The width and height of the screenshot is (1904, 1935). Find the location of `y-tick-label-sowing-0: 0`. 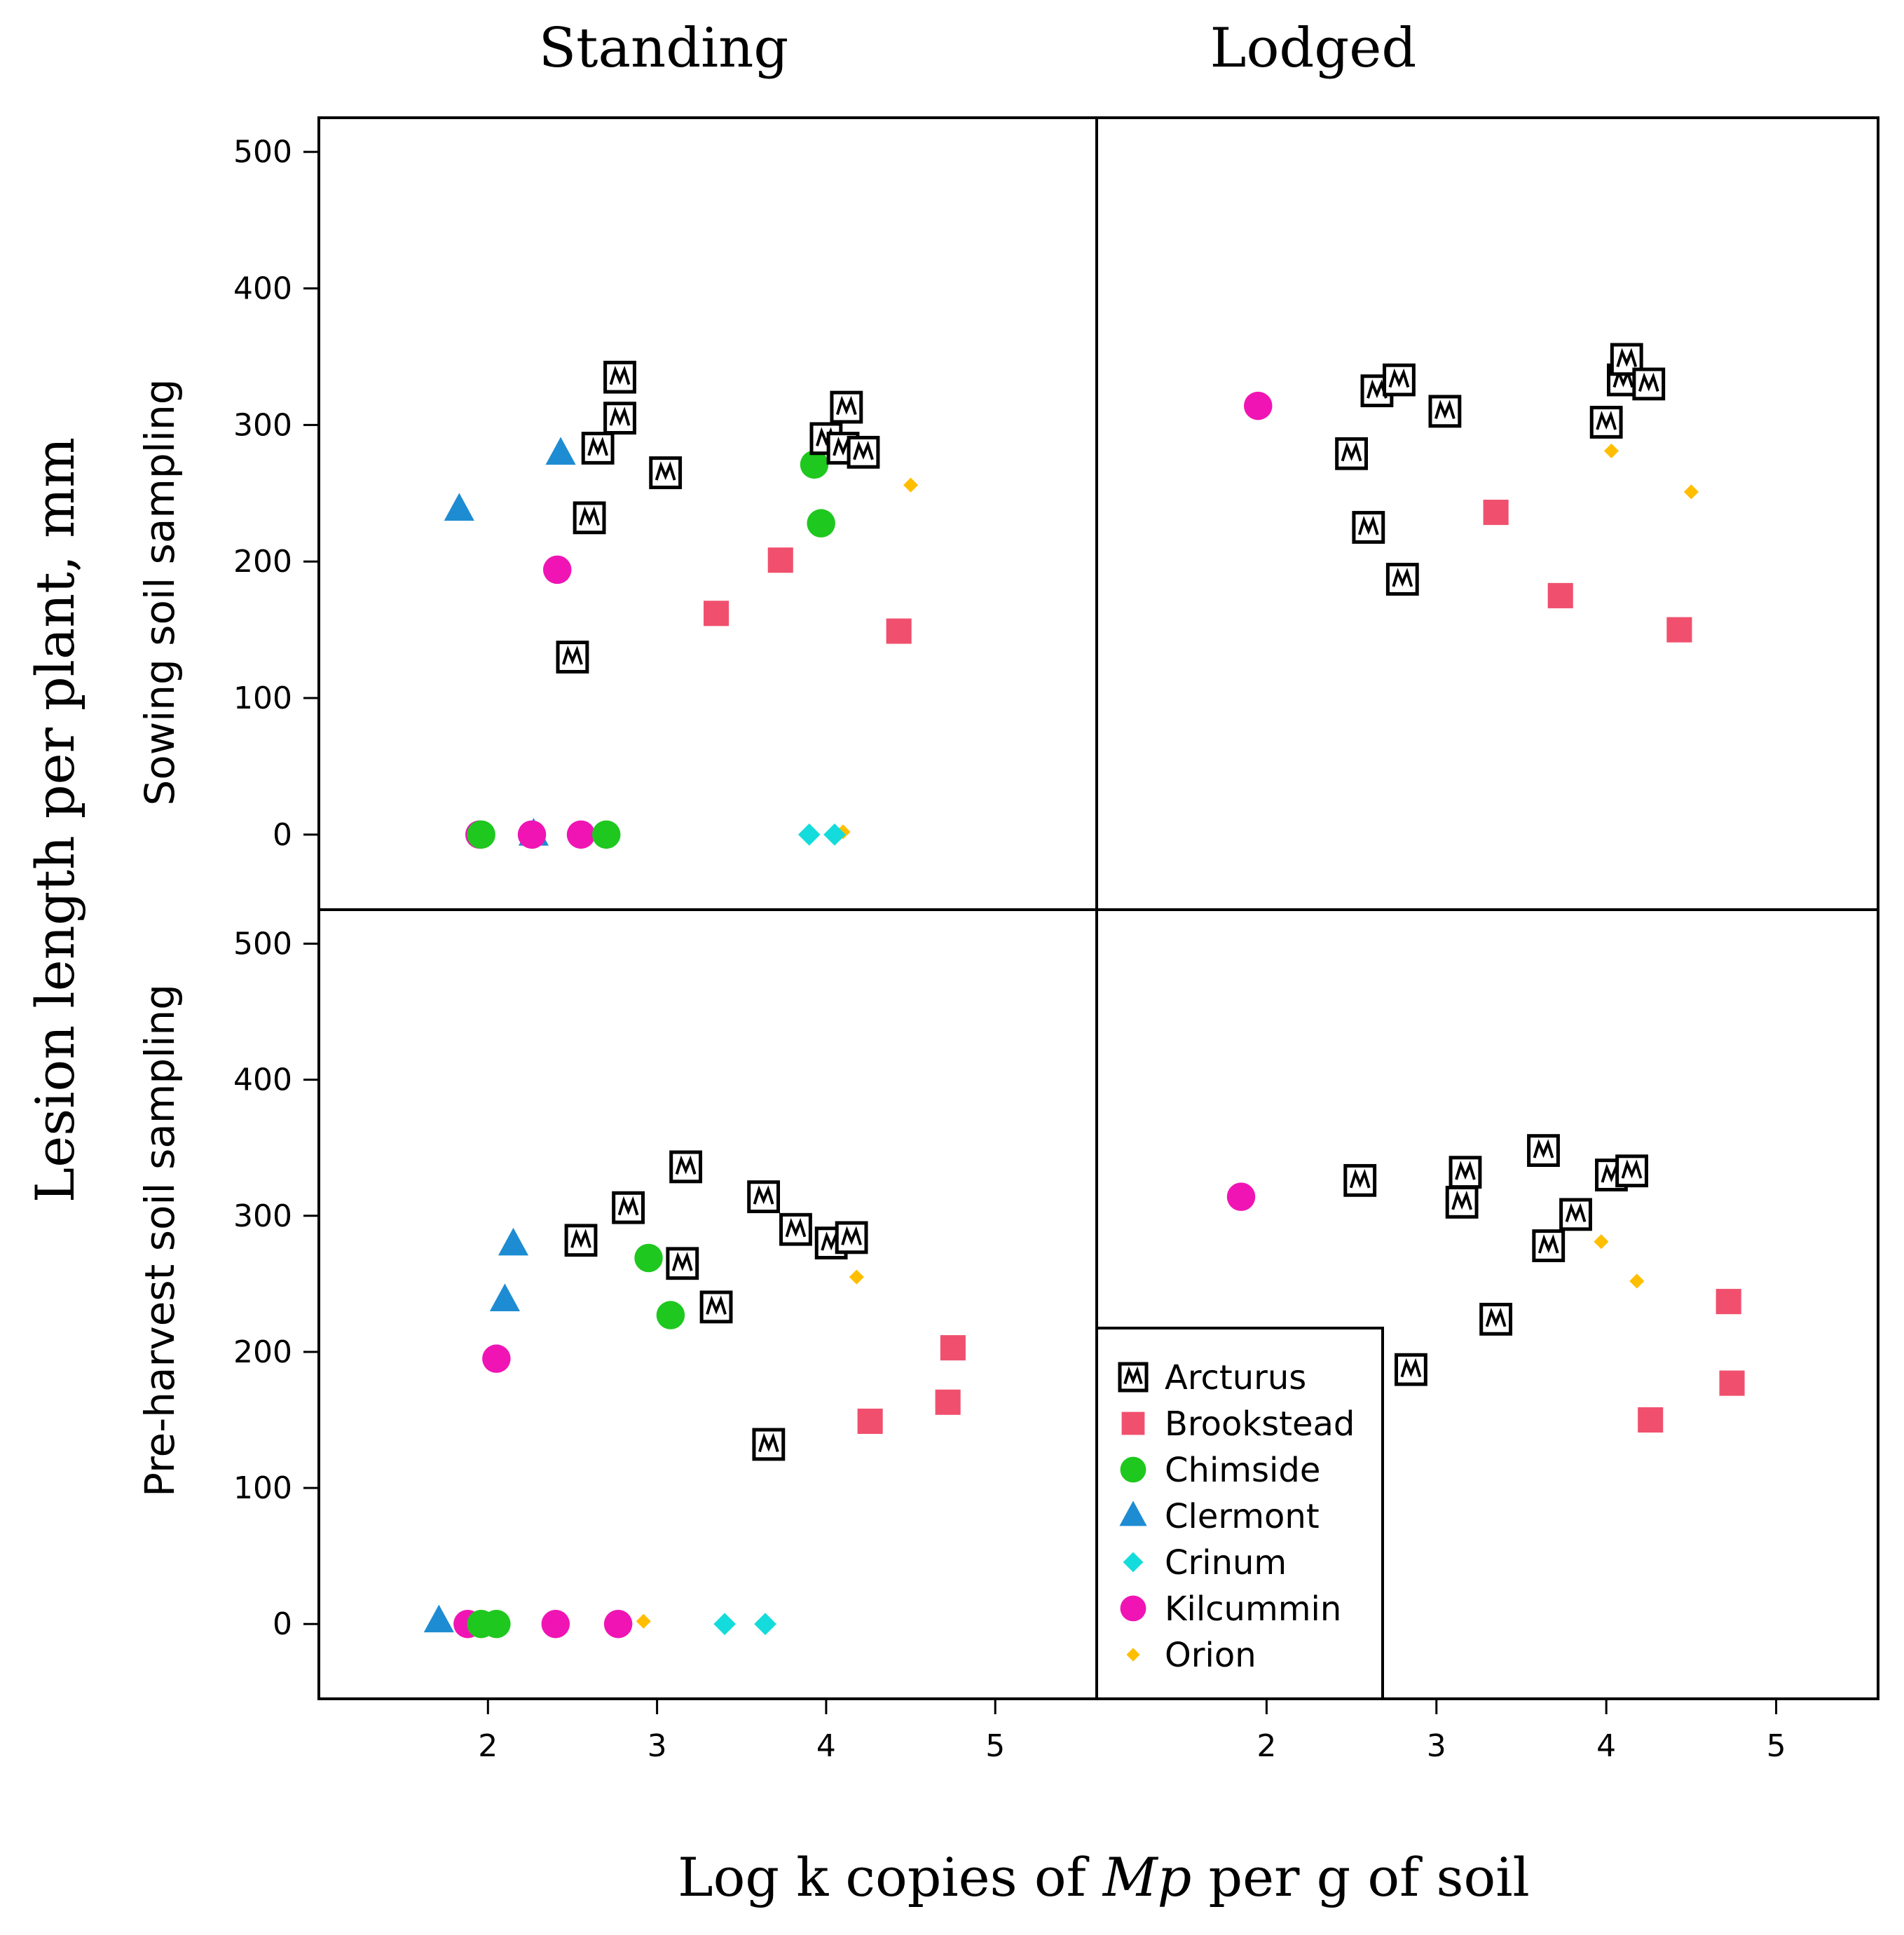

y-tick-label-sowing-0: 0 is located at coordinates (283, 835).